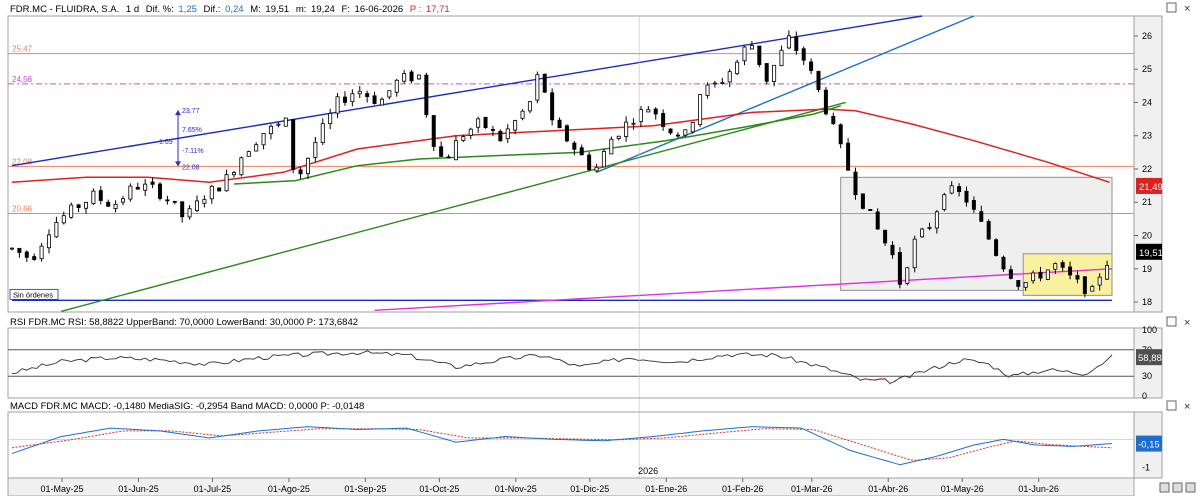 The image size is (1200, 496). What do you see at coordinates (438, 9) in the screenshot?
I see `p-value: 17,71` at bounding box center [438, 9].